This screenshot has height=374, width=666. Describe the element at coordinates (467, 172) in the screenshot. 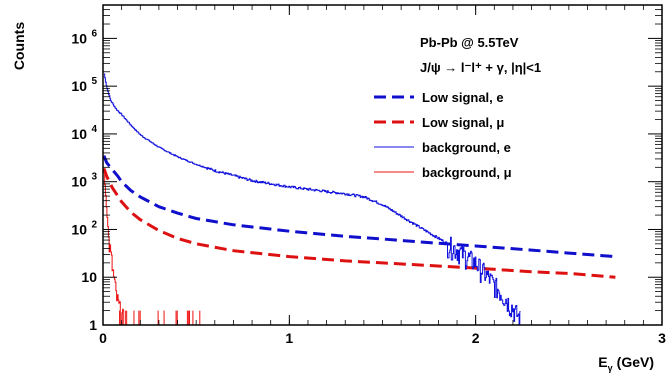

I see `legend-label-3: background, μ` at that location.